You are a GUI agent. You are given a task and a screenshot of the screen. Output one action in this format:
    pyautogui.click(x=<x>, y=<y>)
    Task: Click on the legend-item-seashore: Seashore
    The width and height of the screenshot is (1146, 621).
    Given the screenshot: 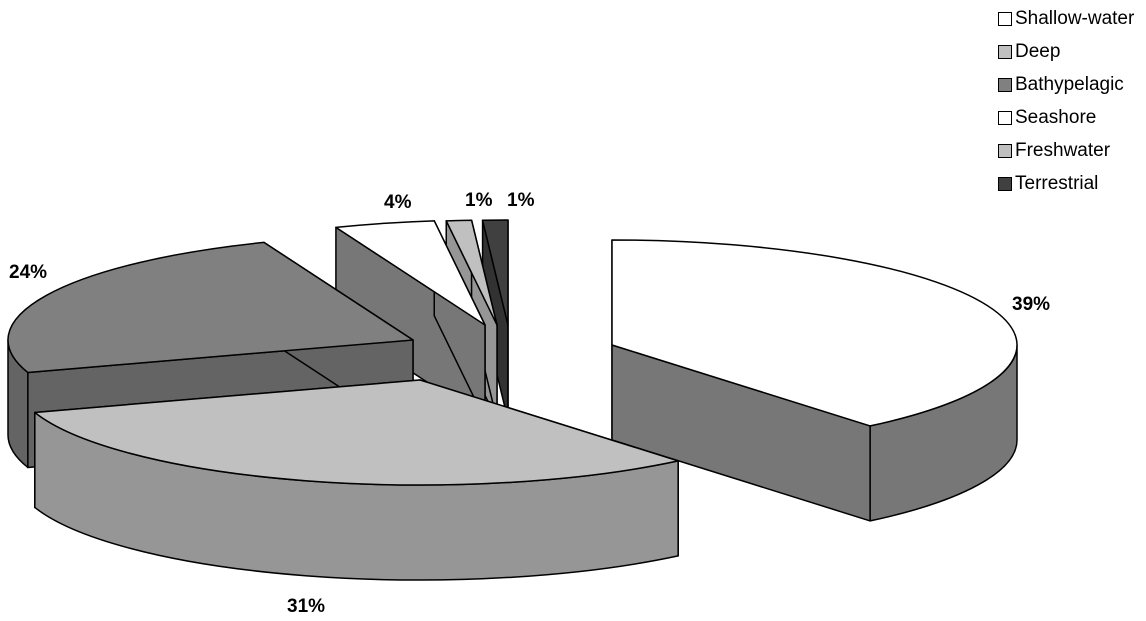 What is the action you would take?
    pyautogui.click(x=1047, y=117)
    